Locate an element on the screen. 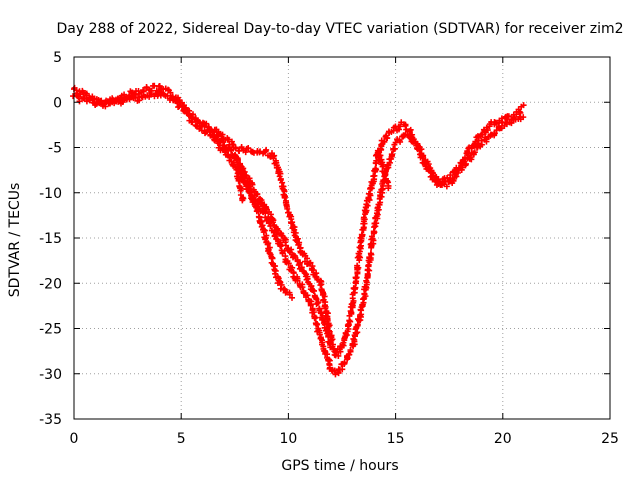  series-track-c is located at coordinates (272, 241).